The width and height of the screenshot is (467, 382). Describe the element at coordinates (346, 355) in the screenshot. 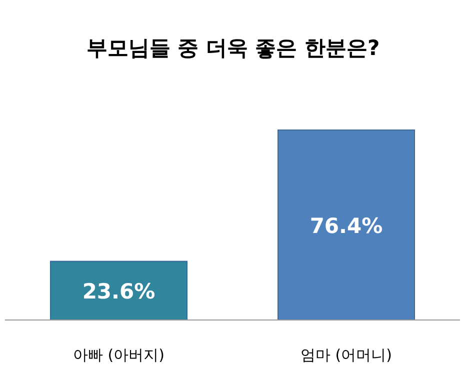

I see `x-tick-label: 엄마 (어머니)` at that location.